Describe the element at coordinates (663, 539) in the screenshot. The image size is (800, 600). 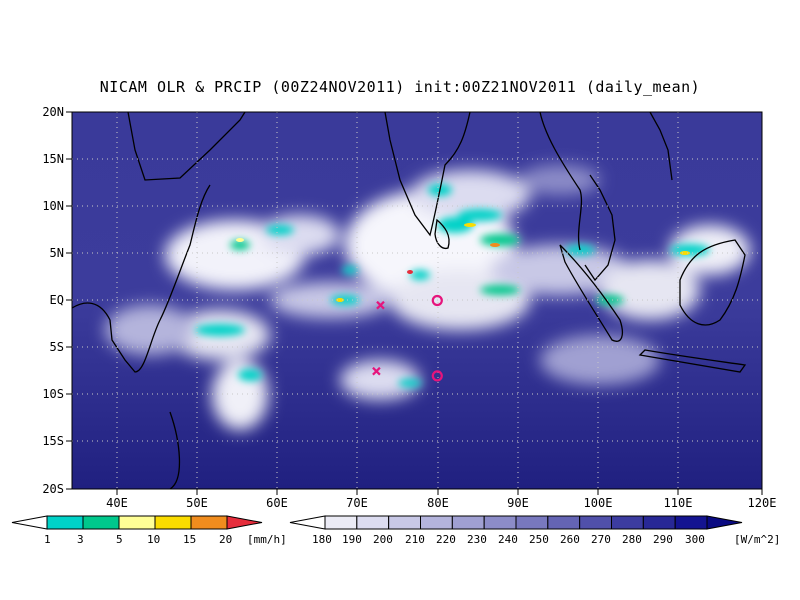
I see `olr-level-label: 290` at that location.